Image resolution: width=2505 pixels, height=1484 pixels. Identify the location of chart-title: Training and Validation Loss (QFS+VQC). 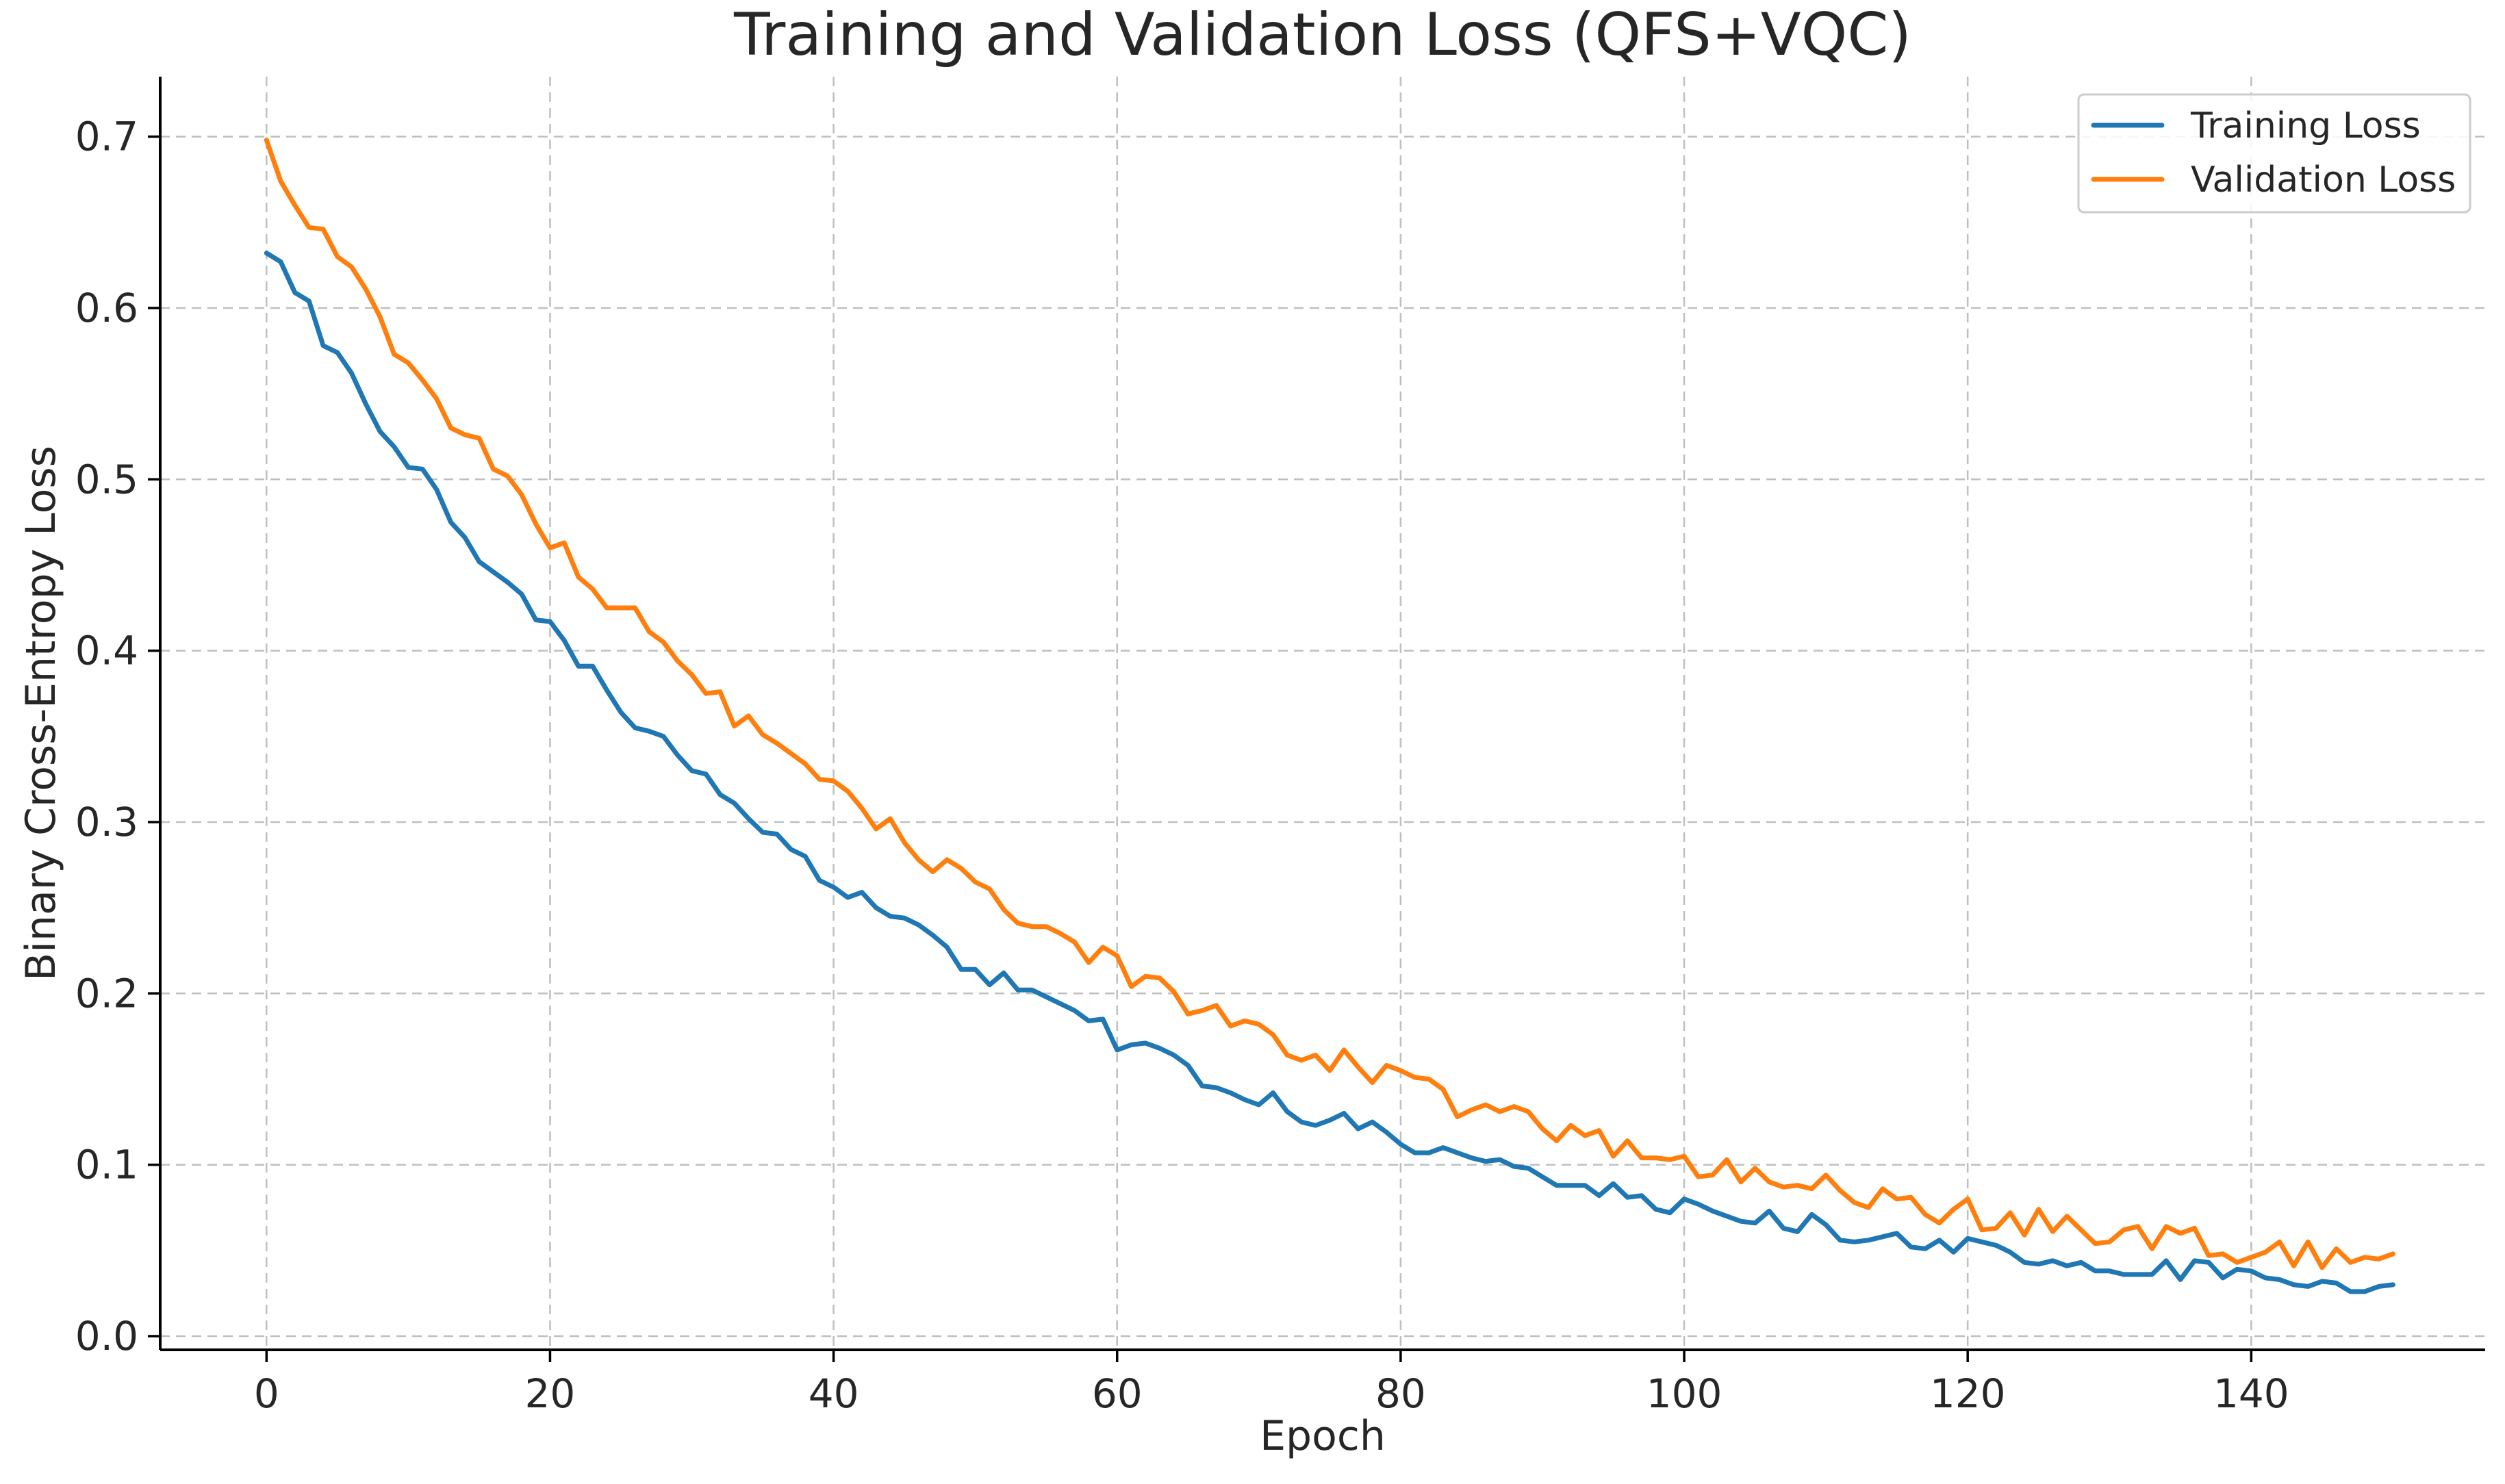
(1322, 35).